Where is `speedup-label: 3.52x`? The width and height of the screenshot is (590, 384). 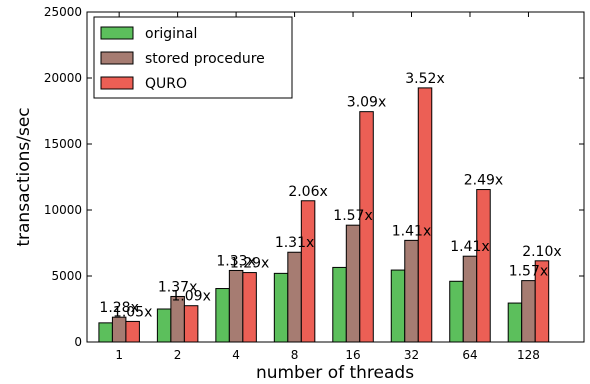 speedup-label: 3.52x is located at coordinates (424, 79).